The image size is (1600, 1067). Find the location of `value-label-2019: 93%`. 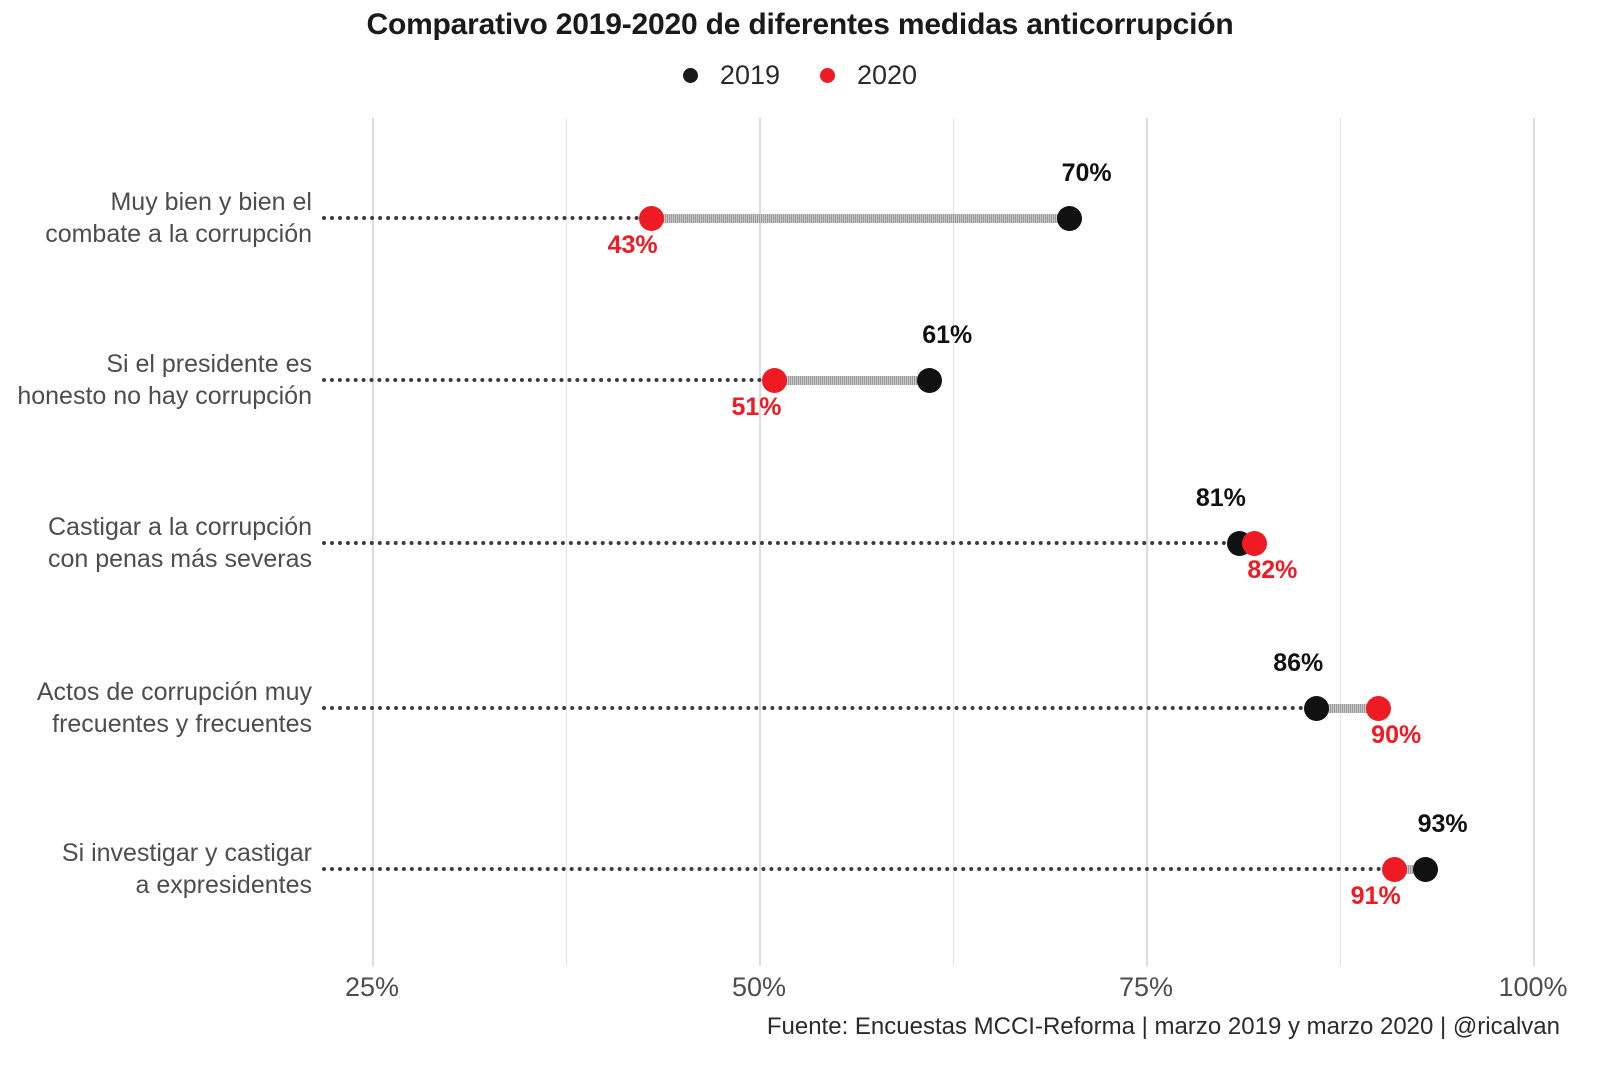

value-label-2019: 93% is located at coordinates (1442, 824).